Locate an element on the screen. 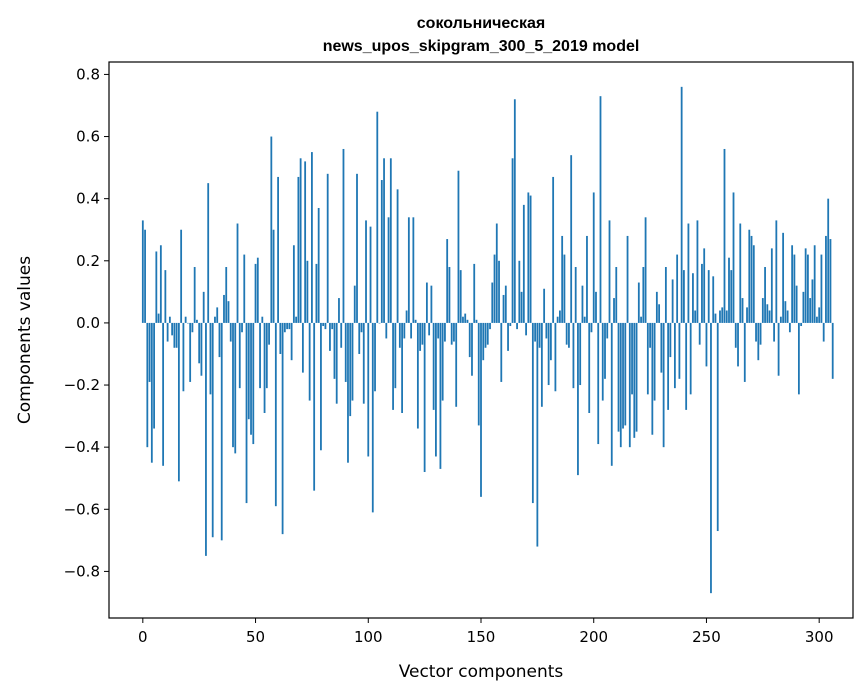 The height and width of the screenshot is (696, 867). x-axis-ticks: 0 50 100 150 200 250 300 is located at coordinates (486, 632).